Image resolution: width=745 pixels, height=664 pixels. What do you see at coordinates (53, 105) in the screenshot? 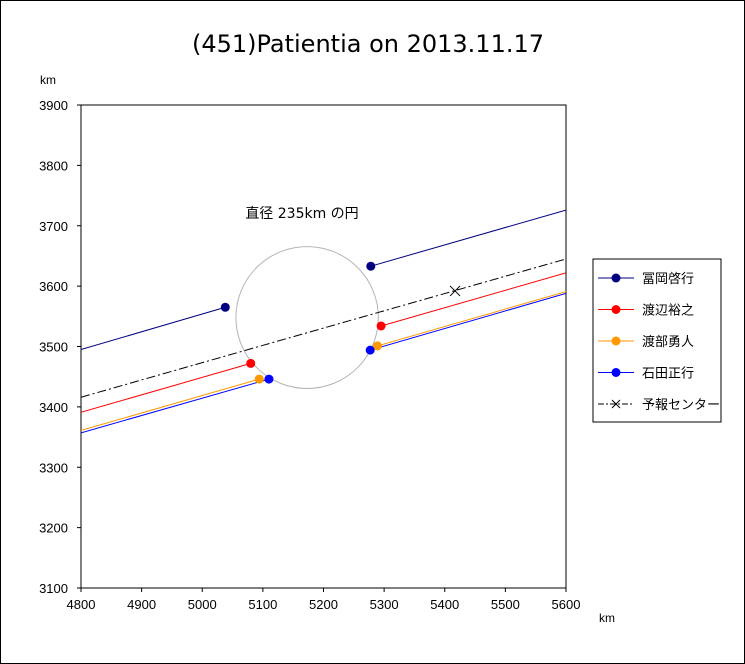
I see `y-tick-label: 3900` at bounding box center [53, 105].